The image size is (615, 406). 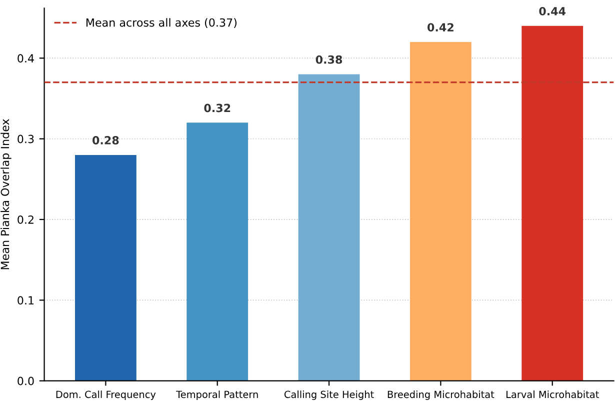 What do you see at coordinates (552, 11) in the screenshot?
I see `data-label: 0.44` at bounding box center [552, 11].